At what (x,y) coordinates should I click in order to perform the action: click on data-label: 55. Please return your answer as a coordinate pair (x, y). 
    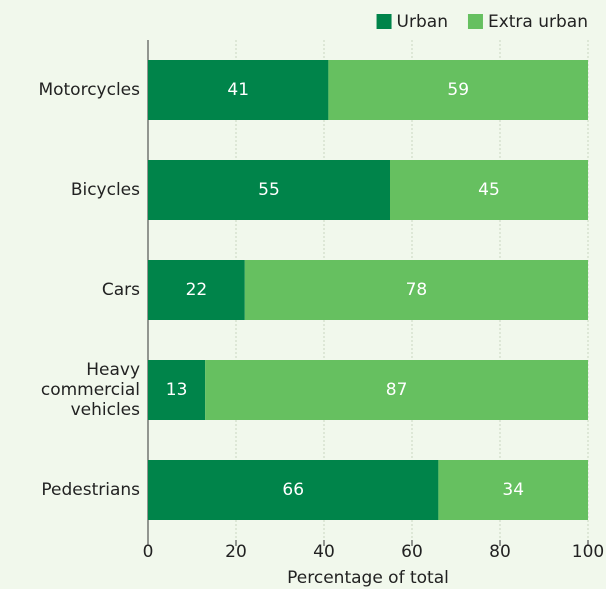
    Looking at the image, I should click on (269, 190).